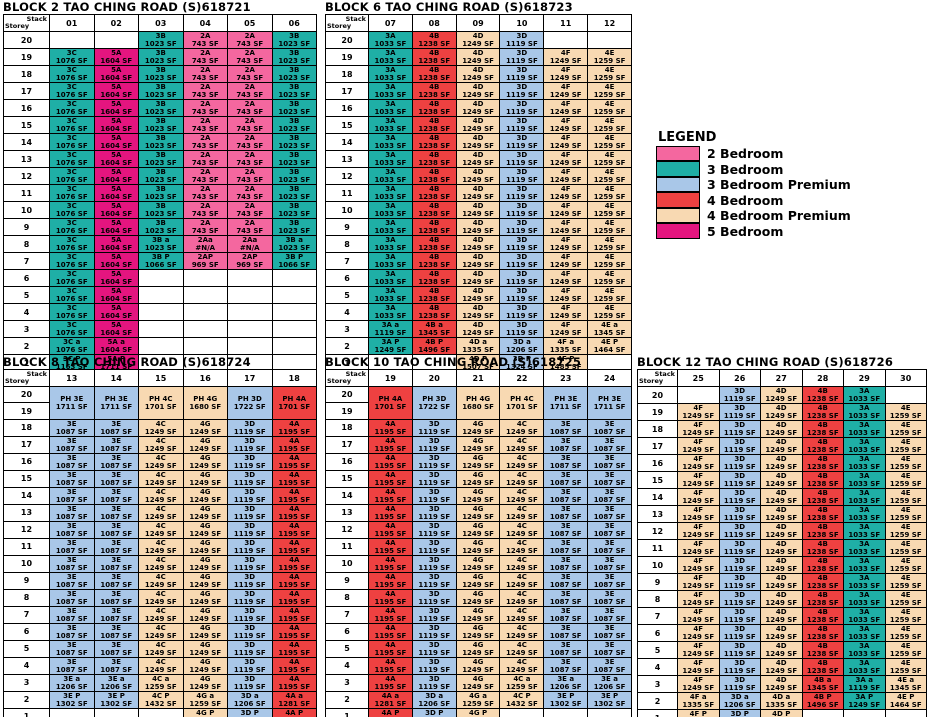  Describe the element at coordinates (205, 61) in the screenshot. I see `unit-sqft: 743 SF` at that location.